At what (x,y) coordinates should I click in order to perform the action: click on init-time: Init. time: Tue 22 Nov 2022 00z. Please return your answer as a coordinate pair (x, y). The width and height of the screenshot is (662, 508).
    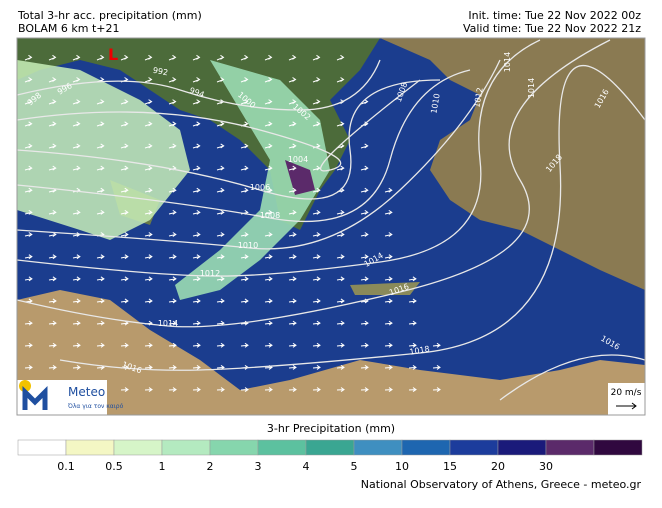
    Looking at the image, I should click on (554, 15).